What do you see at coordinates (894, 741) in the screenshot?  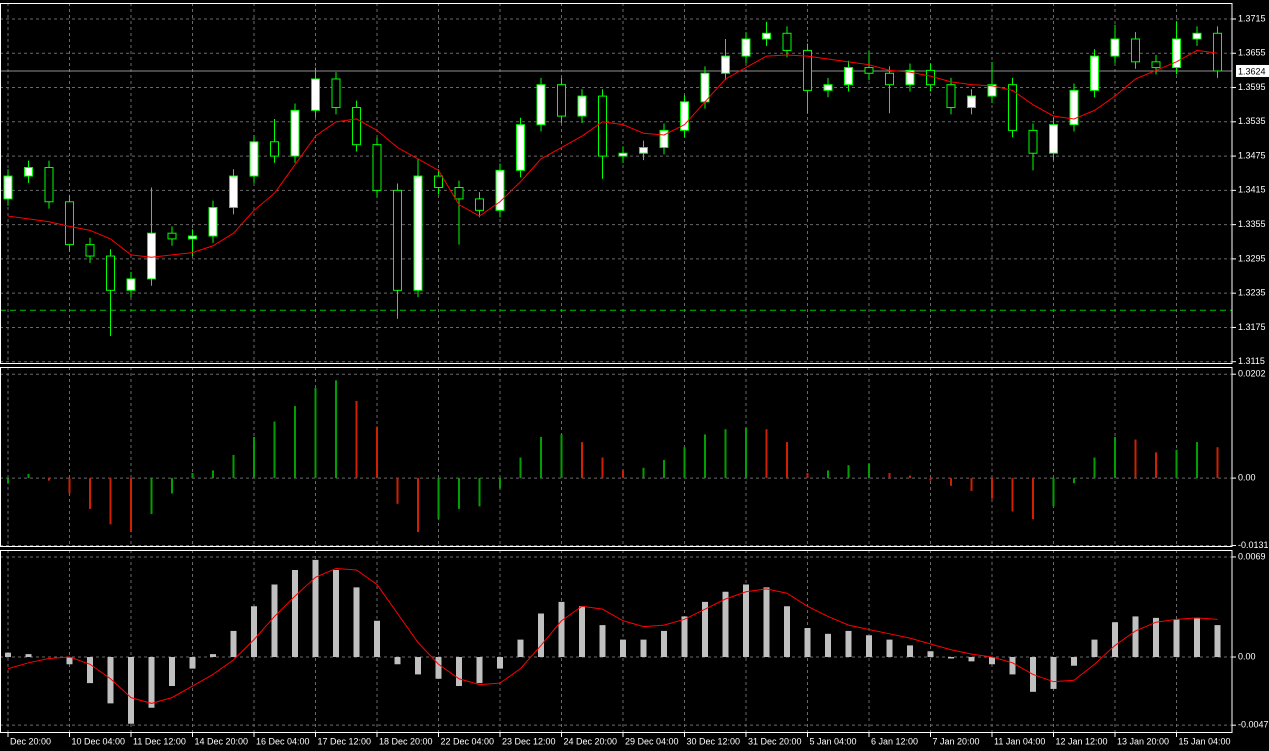 I see `x-tick-label: 6 Jan 12:00` at bounding box center [894, 741].